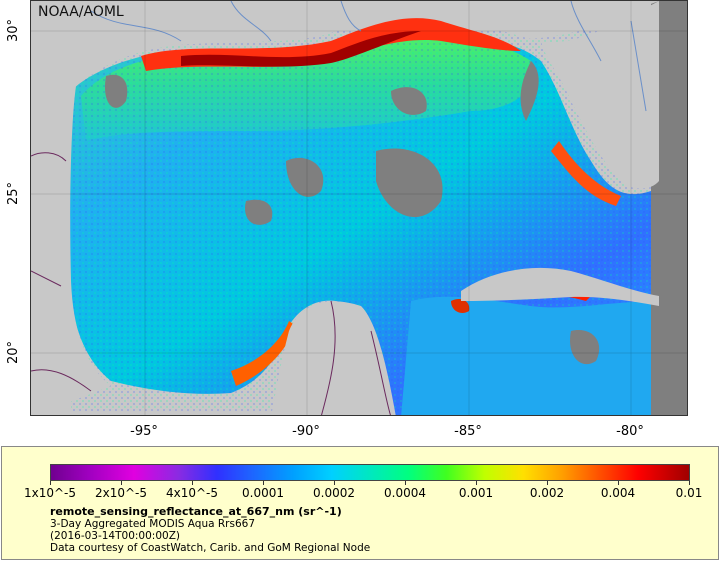 The image size is (720, 561). Describe the element at coordinates (405, 493) in the screenshot. I see `colorbar-label: 0.0004` at that location.